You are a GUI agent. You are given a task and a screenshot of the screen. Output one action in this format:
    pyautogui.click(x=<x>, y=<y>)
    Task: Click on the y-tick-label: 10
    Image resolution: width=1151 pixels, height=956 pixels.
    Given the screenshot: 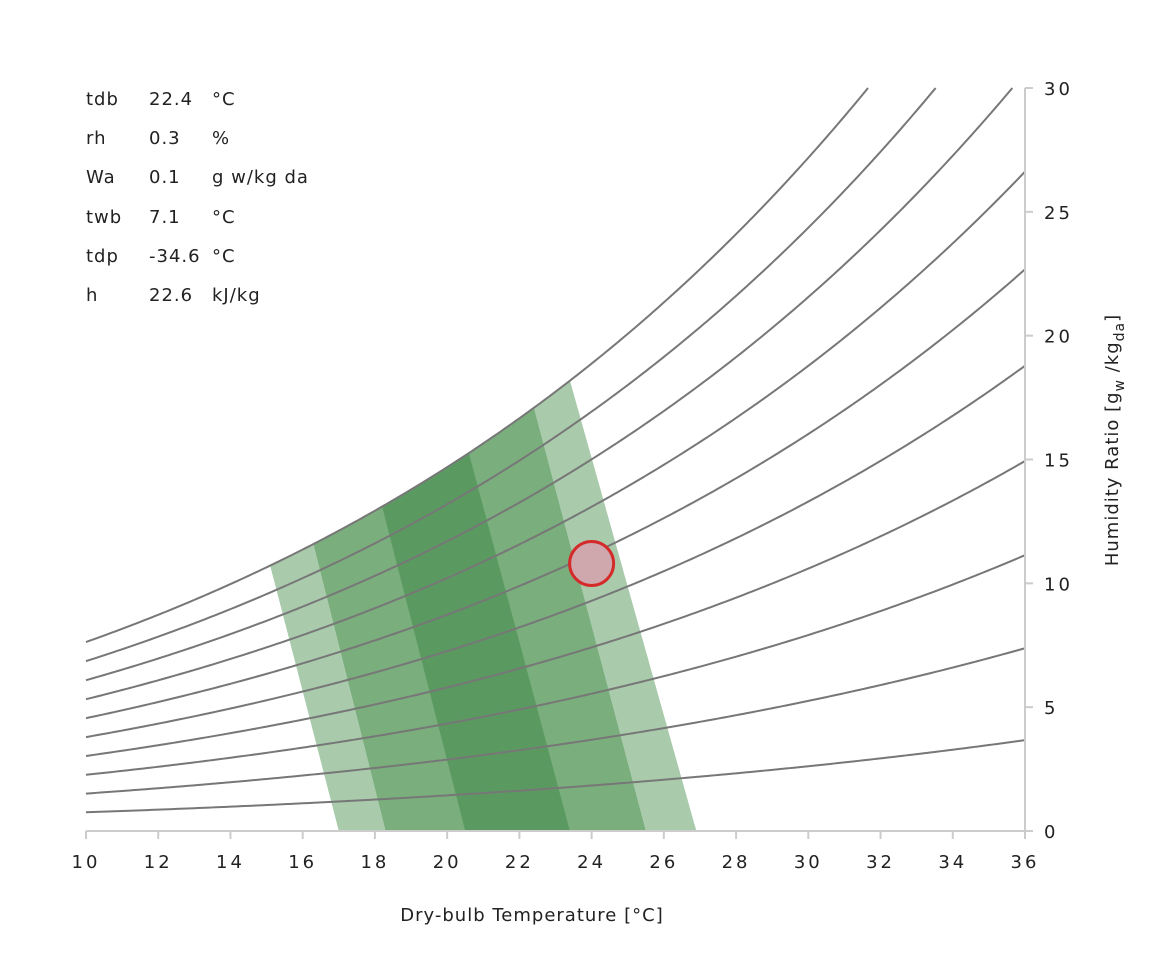 What is the action you would take?
    pyautogui.click(x=1058, y=584)
    